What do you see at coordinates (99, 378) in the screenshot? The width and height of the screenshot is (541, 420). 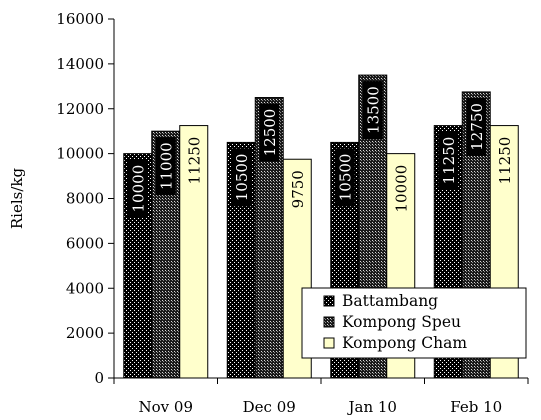 I see `y-tick-label: 0` at bounding box center [99, 378].